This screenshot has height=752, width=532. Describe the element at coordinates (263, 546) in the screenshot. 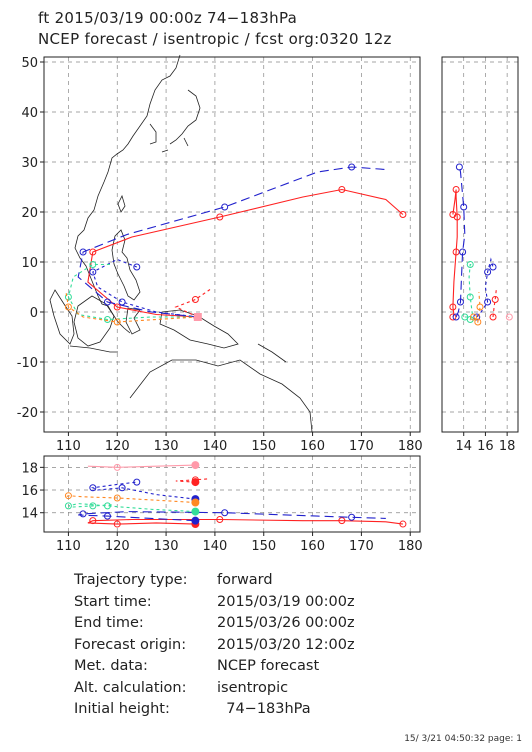

I see `height-tick-label-x: 150` at that location.